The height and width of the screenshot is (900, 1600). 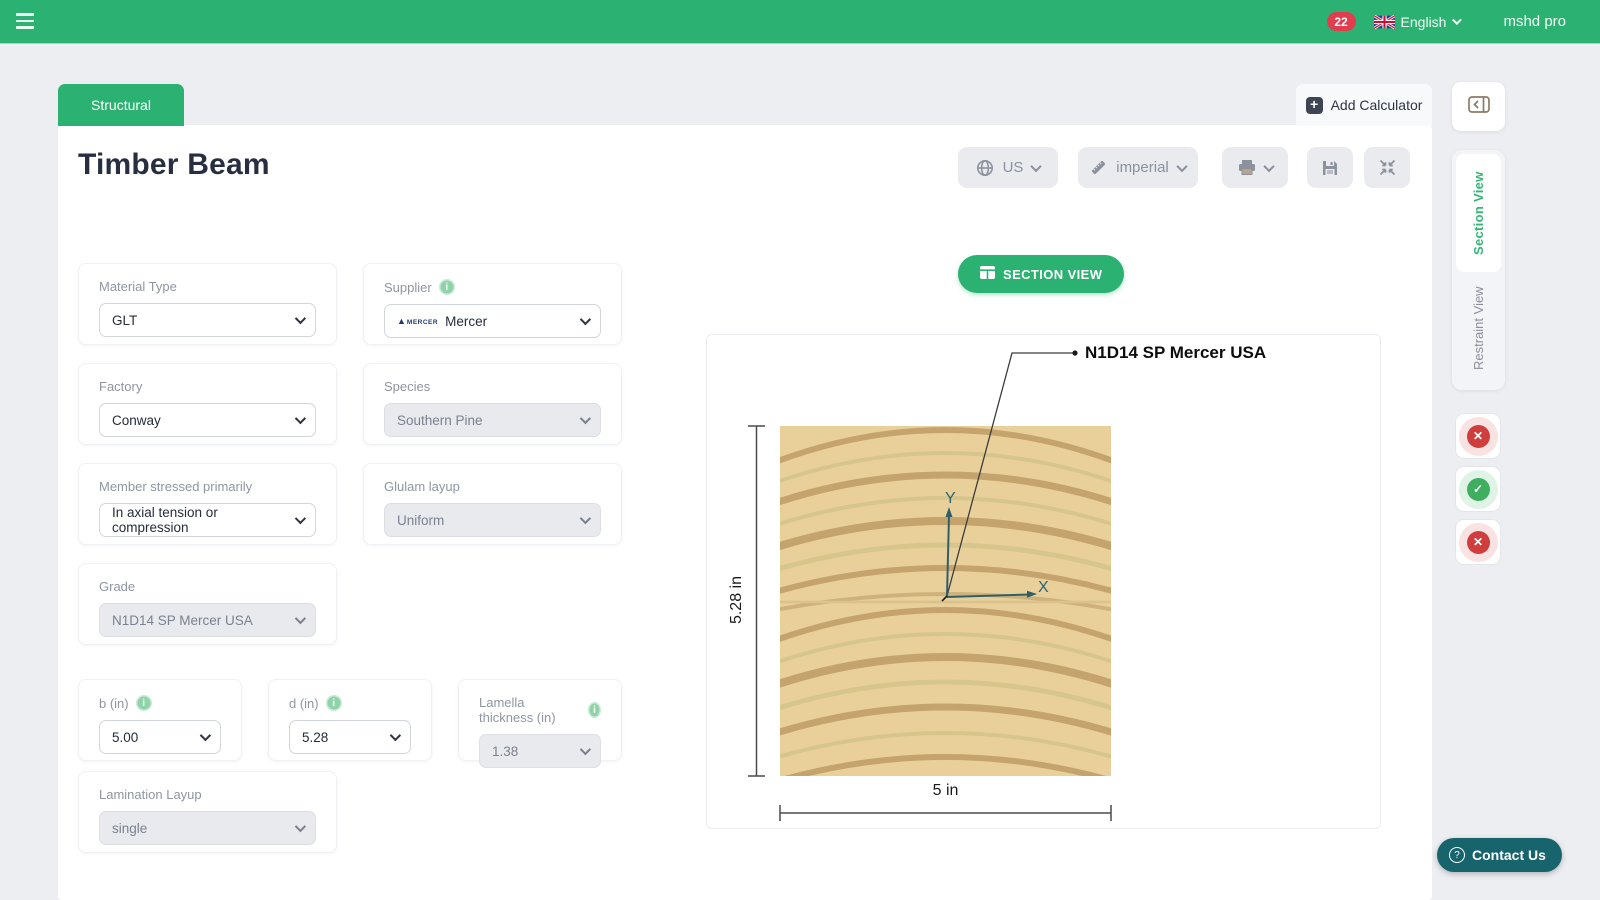 I want to click on lamella-label: Lamella thickness (in), so click(x=517, y=710).